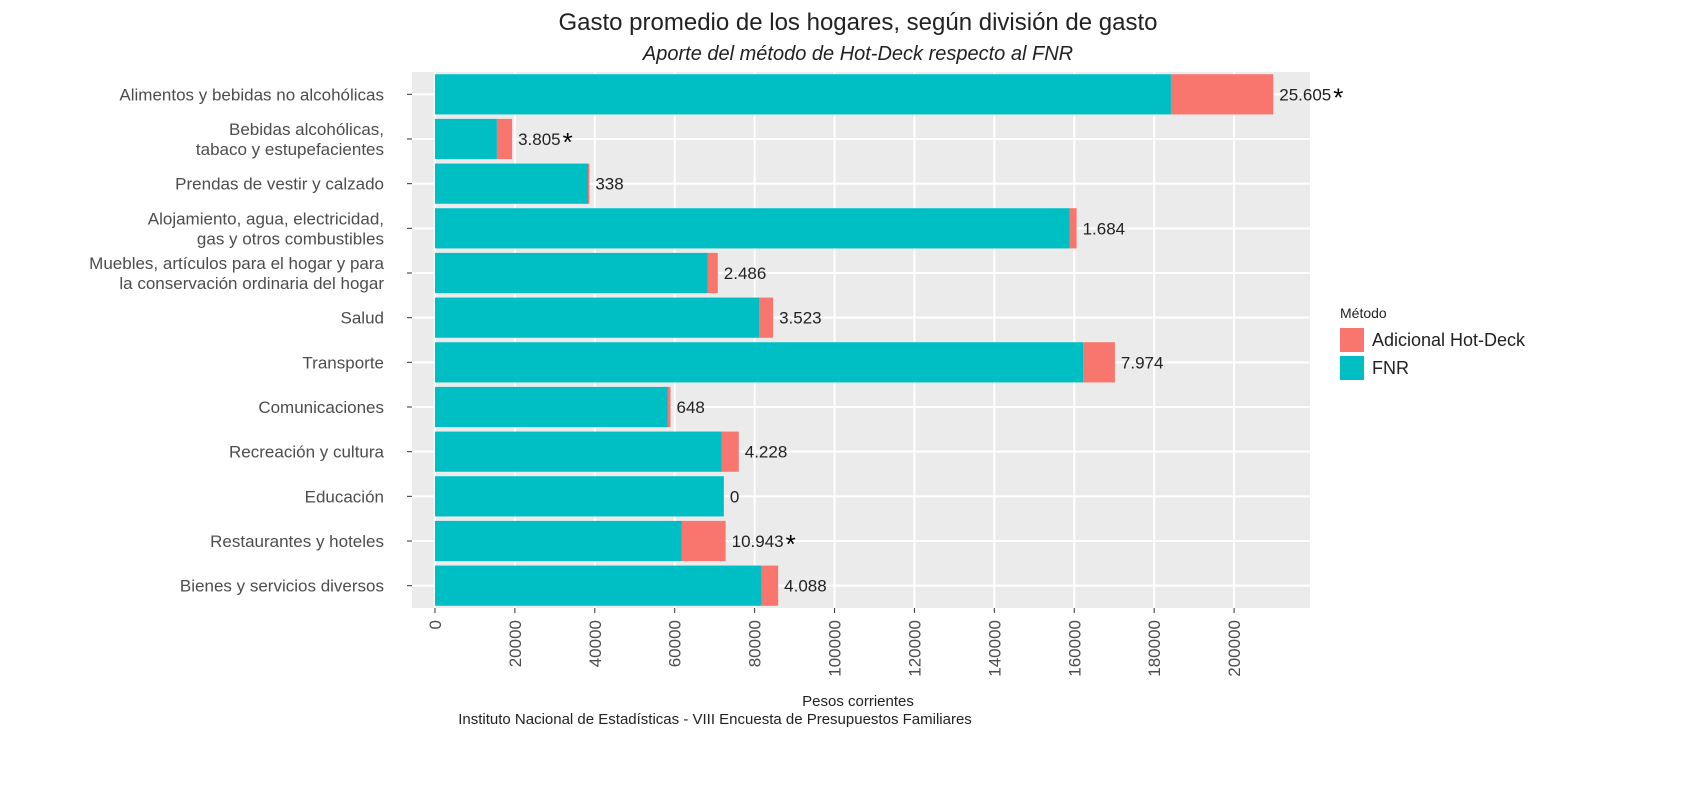 This screenshot has height=794, width=1703. Describe the element at coordinates (745, 273) in the screenshot. I see `value-label: 2.486` at that location.